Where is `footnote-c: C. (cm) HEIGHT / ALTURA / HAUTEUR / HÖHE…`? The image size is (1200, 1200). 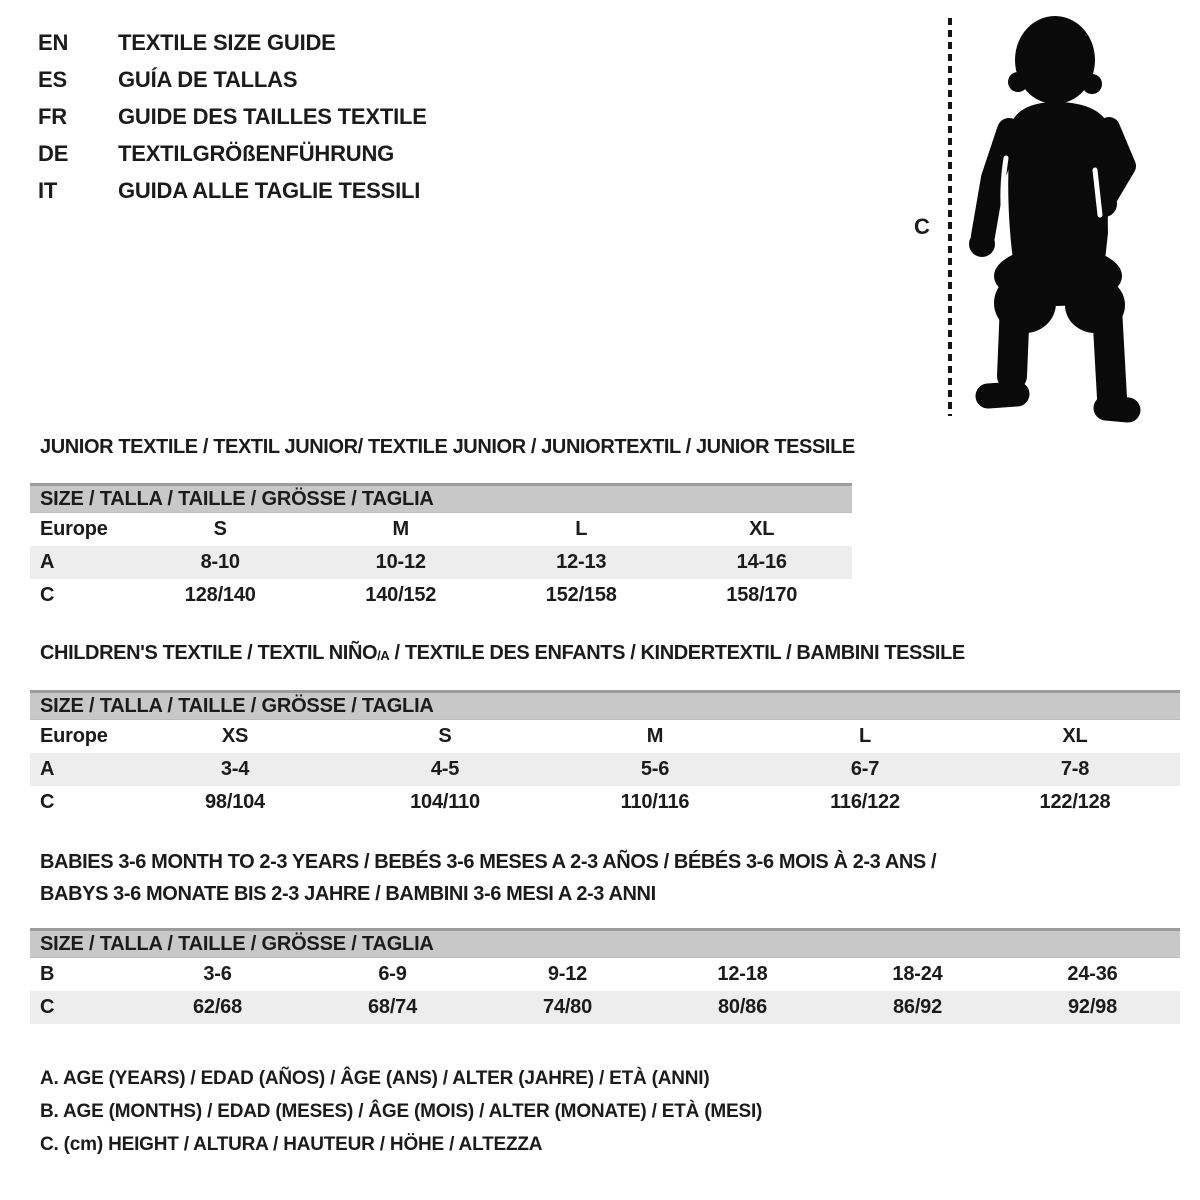
footnote-c: C. (cm) HEIGHT / ALTURA / HAUTEUR / HÖHE… is located at coordinates (291, 1144).